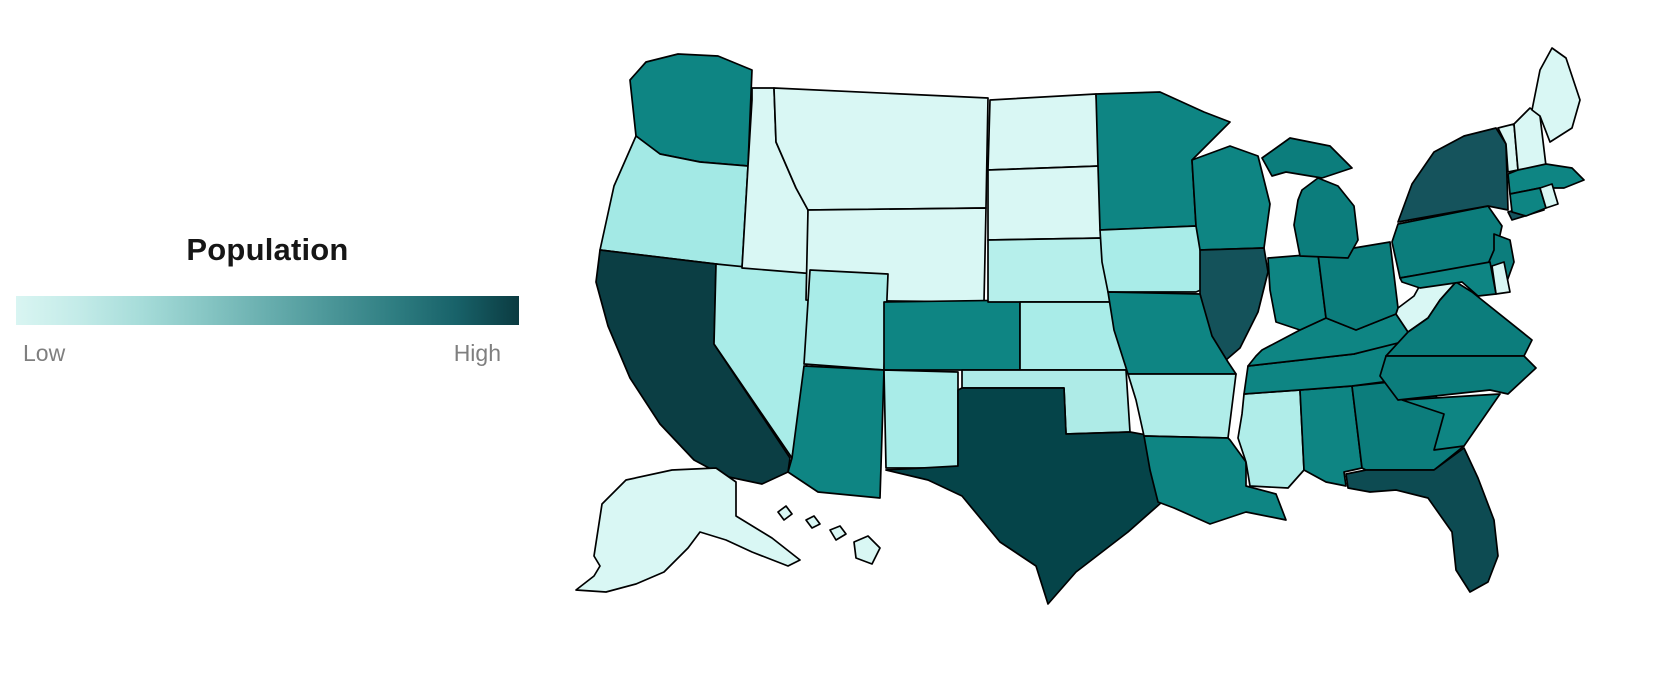 The image size is (1672, 699). I want to click on state-la: Louisiana, so click(1215, 480).